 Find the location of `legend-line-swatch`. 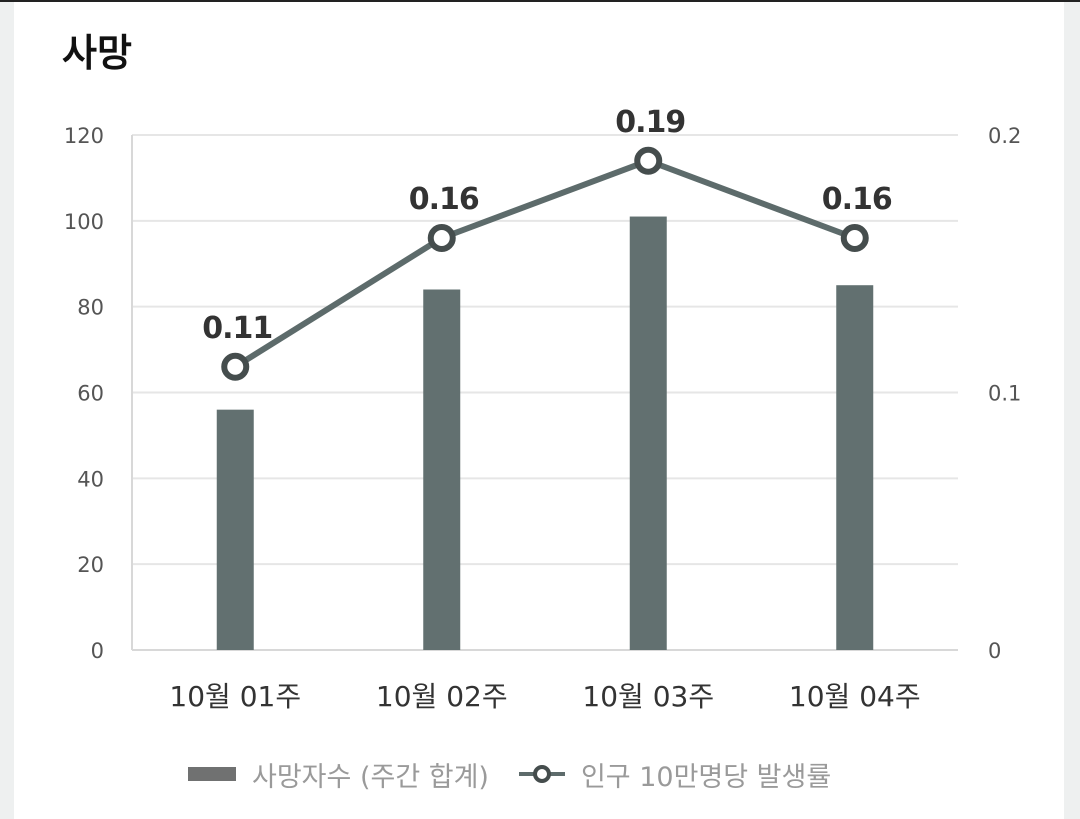

legend-line-swatch is located at coordinates (541, 774).